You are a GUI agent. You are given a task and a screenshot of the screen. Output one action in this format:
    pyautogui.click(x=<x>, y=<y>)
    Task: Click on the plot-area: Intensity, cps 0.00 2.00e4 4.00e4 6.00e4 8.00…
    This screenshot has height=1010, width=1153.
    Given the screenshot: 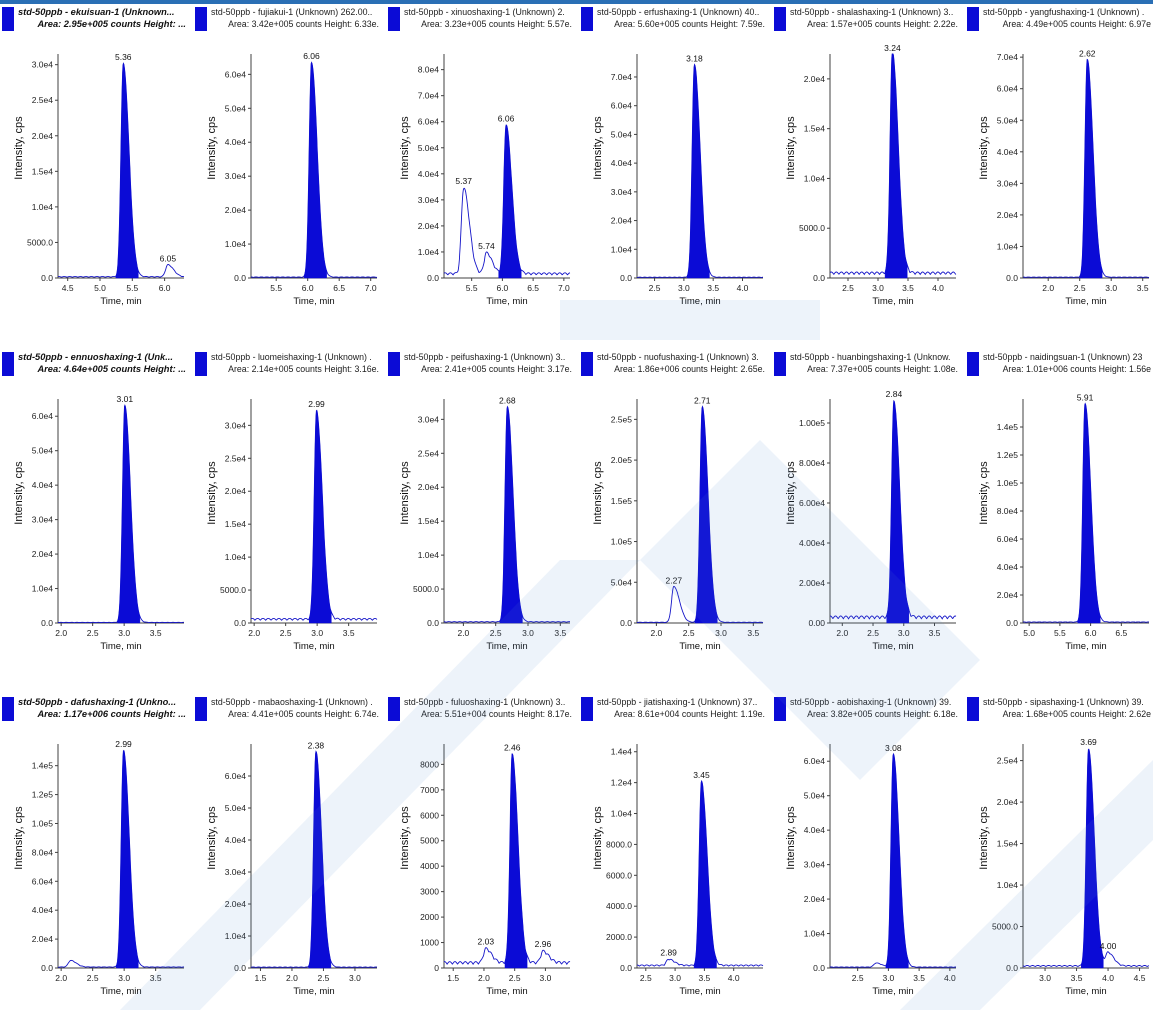 What is the action you would take?
    pyautogui.click(x=866, y=521)
    